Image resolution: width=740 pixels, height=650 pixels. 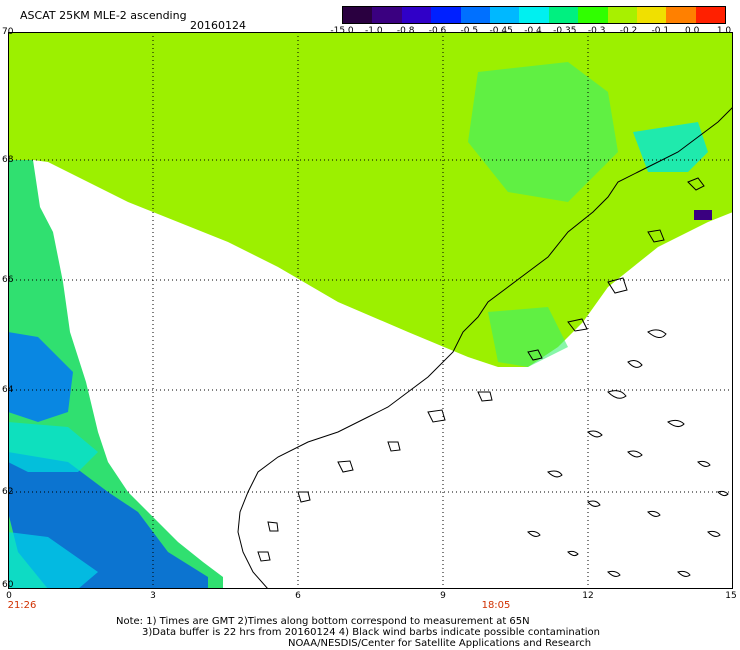 I want to click on colorbar-label: -0.4, so click(x=533, y=31).